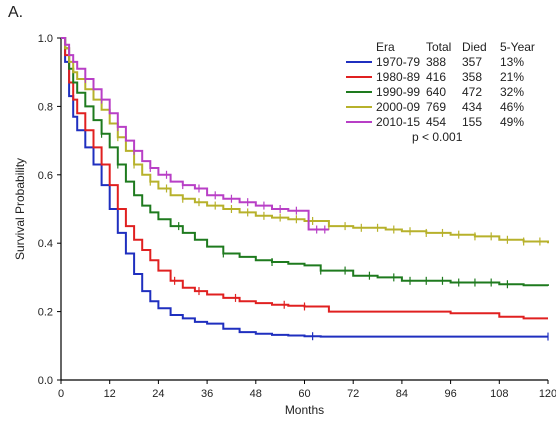 The width and height of the screenshot is (556, 421). I want to click on x-axis-title: Months, so click(304, 410).